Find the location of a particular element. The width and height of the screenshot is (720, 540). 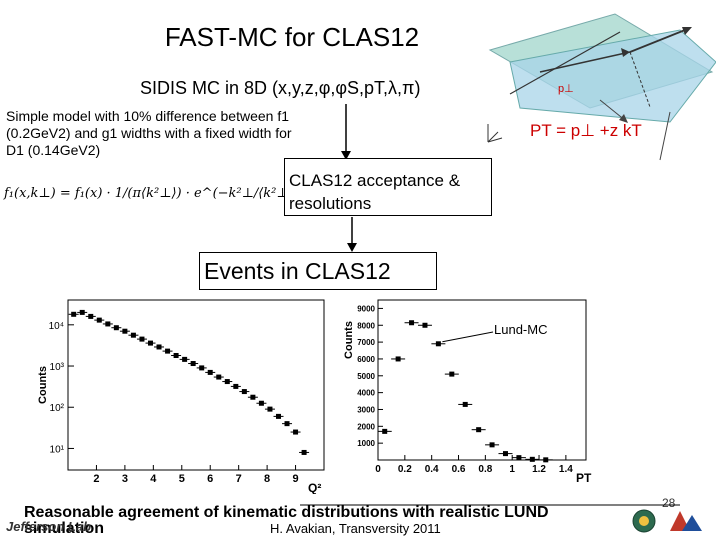

pt-plot-frame is located at coordinates (482, 380).